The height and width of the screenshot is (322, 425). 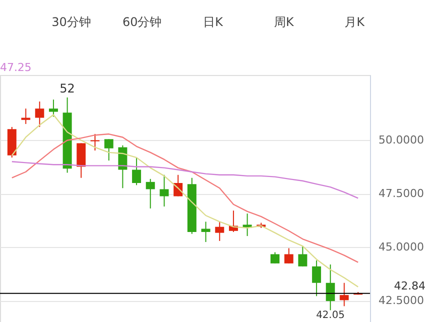 I want to click on y-tick-label: 50.0000, so click(x=401, y=140).